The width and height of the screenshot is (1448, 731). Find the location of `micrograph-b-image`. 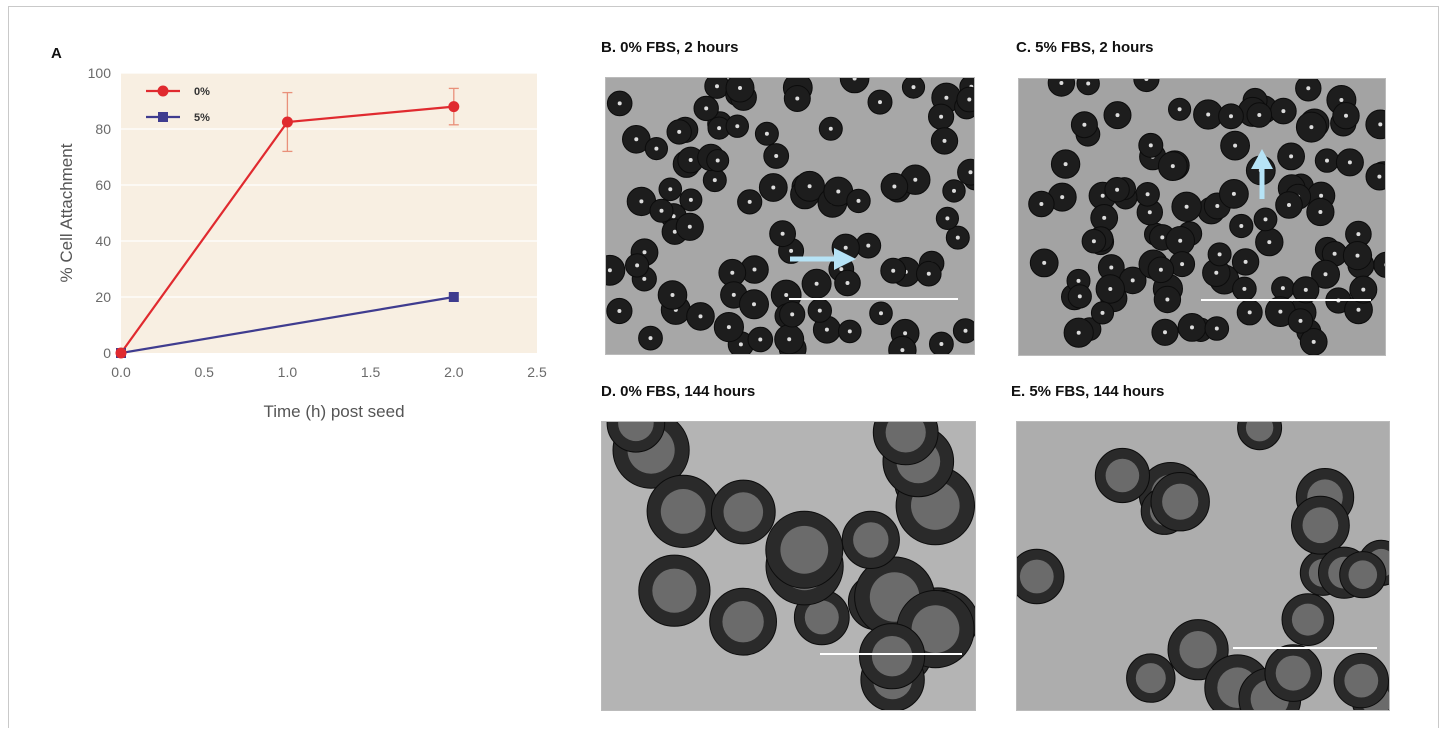

micrograph-b-image is located at coordinates (790, 216).